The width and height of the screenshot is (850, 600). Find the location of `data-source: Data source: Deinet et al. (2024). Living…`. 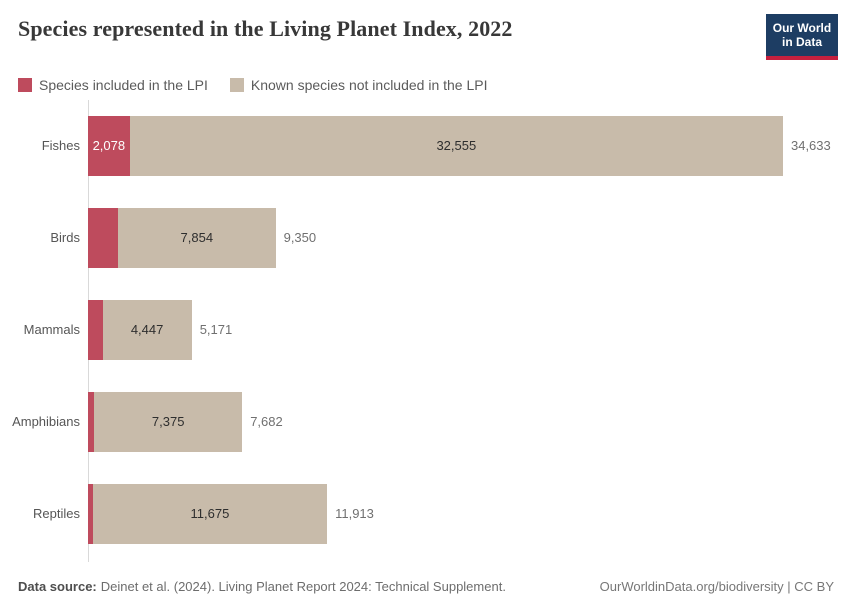

data-source: Data source: Deinet et al. (2024). Living… is located at coordinates (262, 586).